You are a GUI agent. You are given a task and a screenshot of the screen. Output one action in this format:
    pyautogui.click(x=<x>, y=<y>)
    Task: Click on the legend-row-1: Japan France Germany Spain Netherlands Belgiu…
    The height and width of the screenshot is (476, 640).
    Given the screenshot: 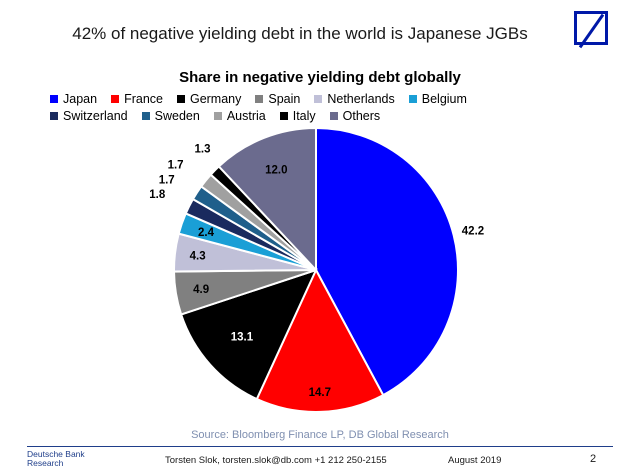 What is the action you would take?
    pyautogui.click(x=330, y=98)
    